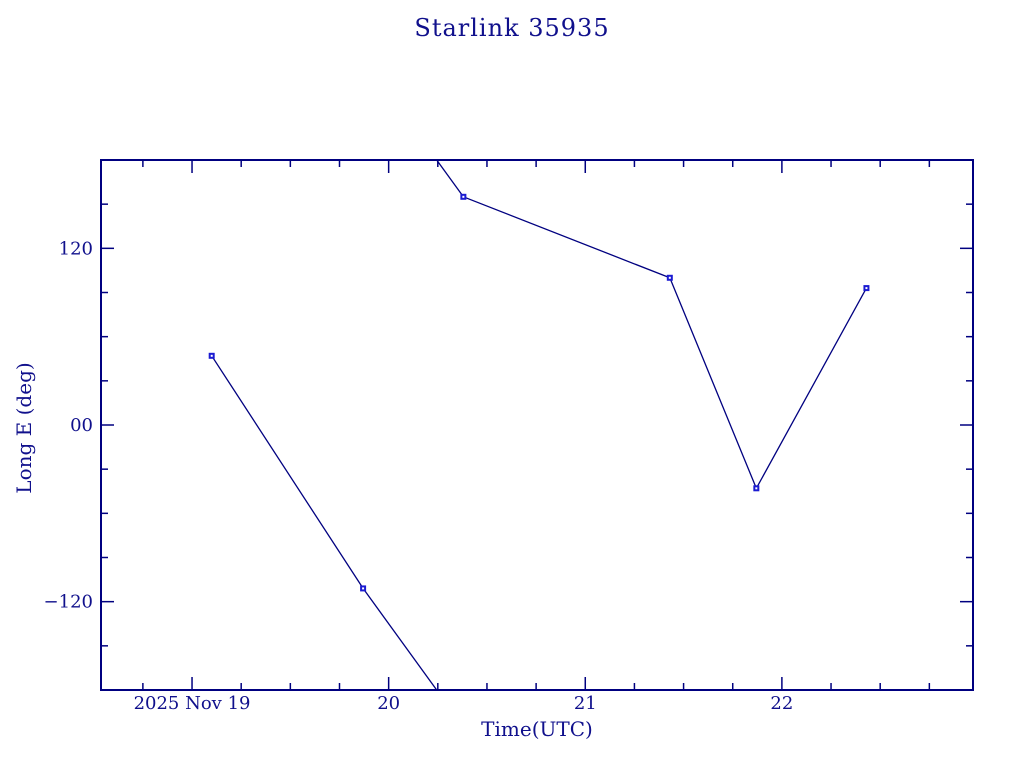 Image resolution: width=1024 pixels, height=768 pixels. What do you see at coordinates (388, 703) in the screenshot?
I see `x-tick-label: 20` at bounding box center [388, 703].